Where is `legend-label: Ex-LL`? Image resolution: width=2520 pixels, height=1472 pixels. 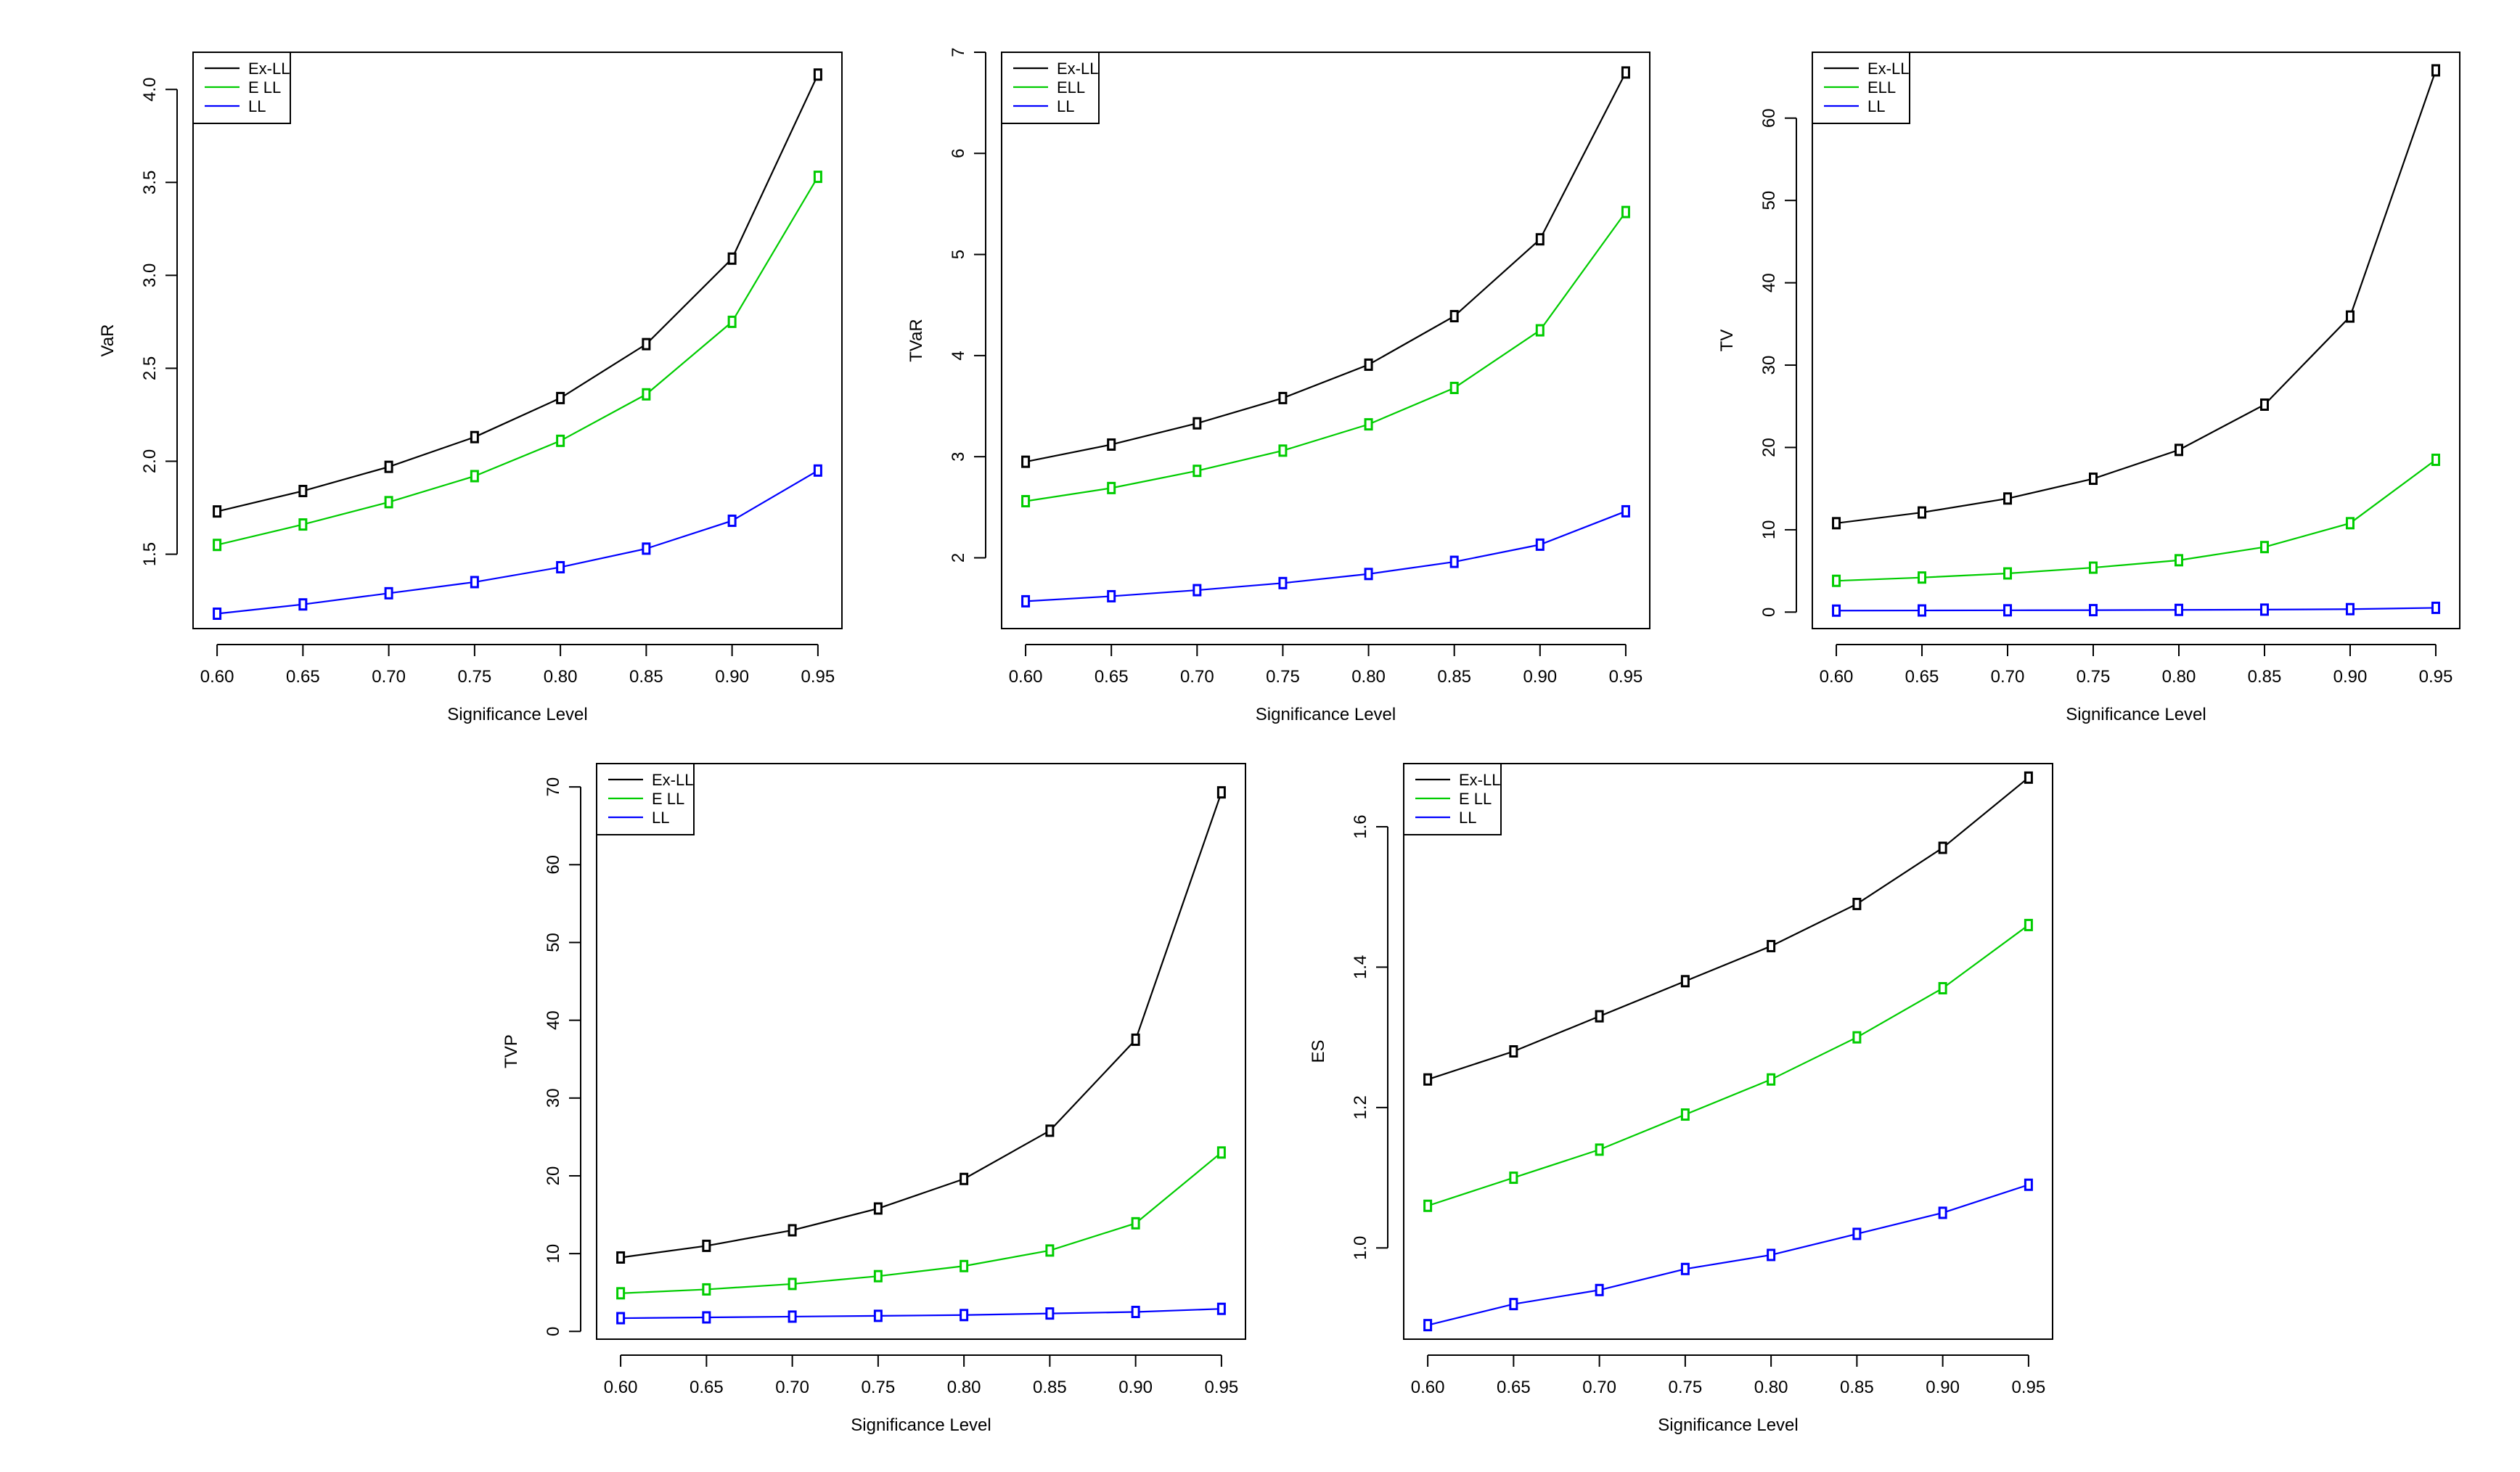
legend-label: Ex-LL is located at coordinates (269, 69).